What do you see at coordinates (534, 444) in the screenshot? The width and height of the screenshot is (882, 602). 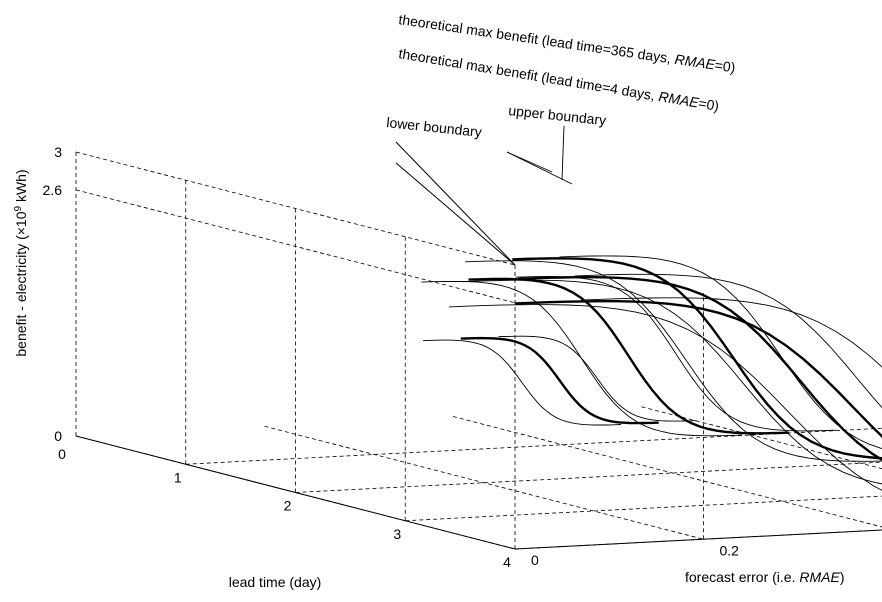 I see `grid-line-floor-x1` at bounding box center [534, 444].